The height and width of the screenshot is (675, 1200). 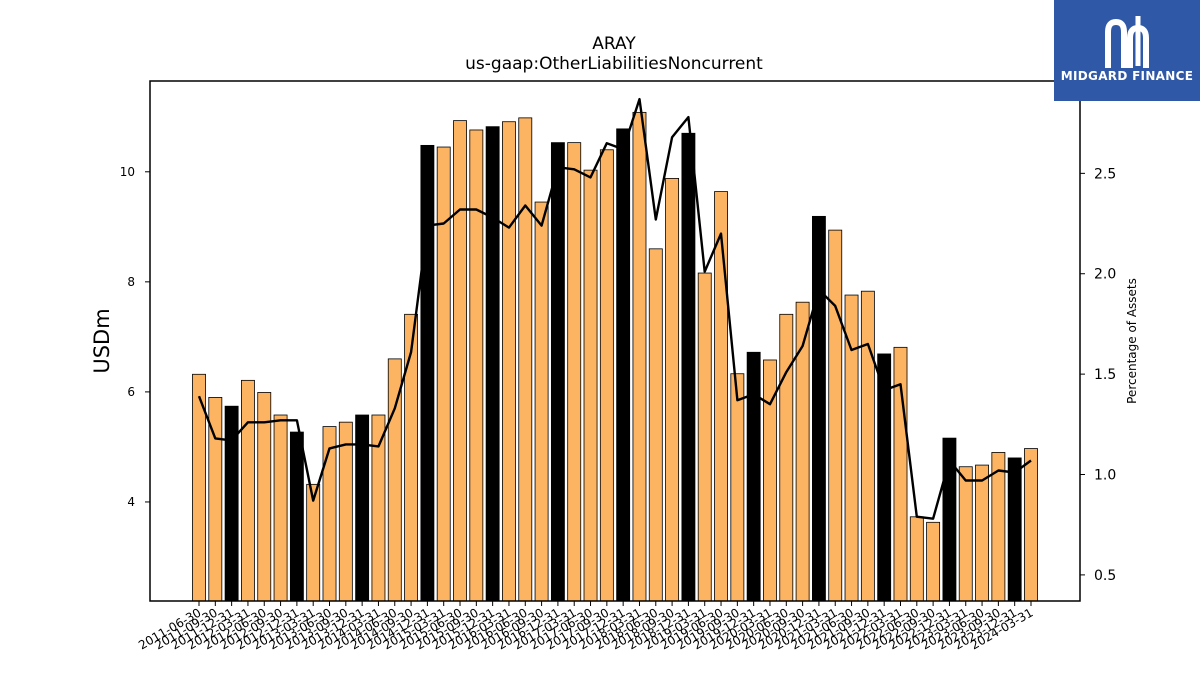 I want to click on brand-name: MIDGARD FINANCE, so click(x=1127, y=76).